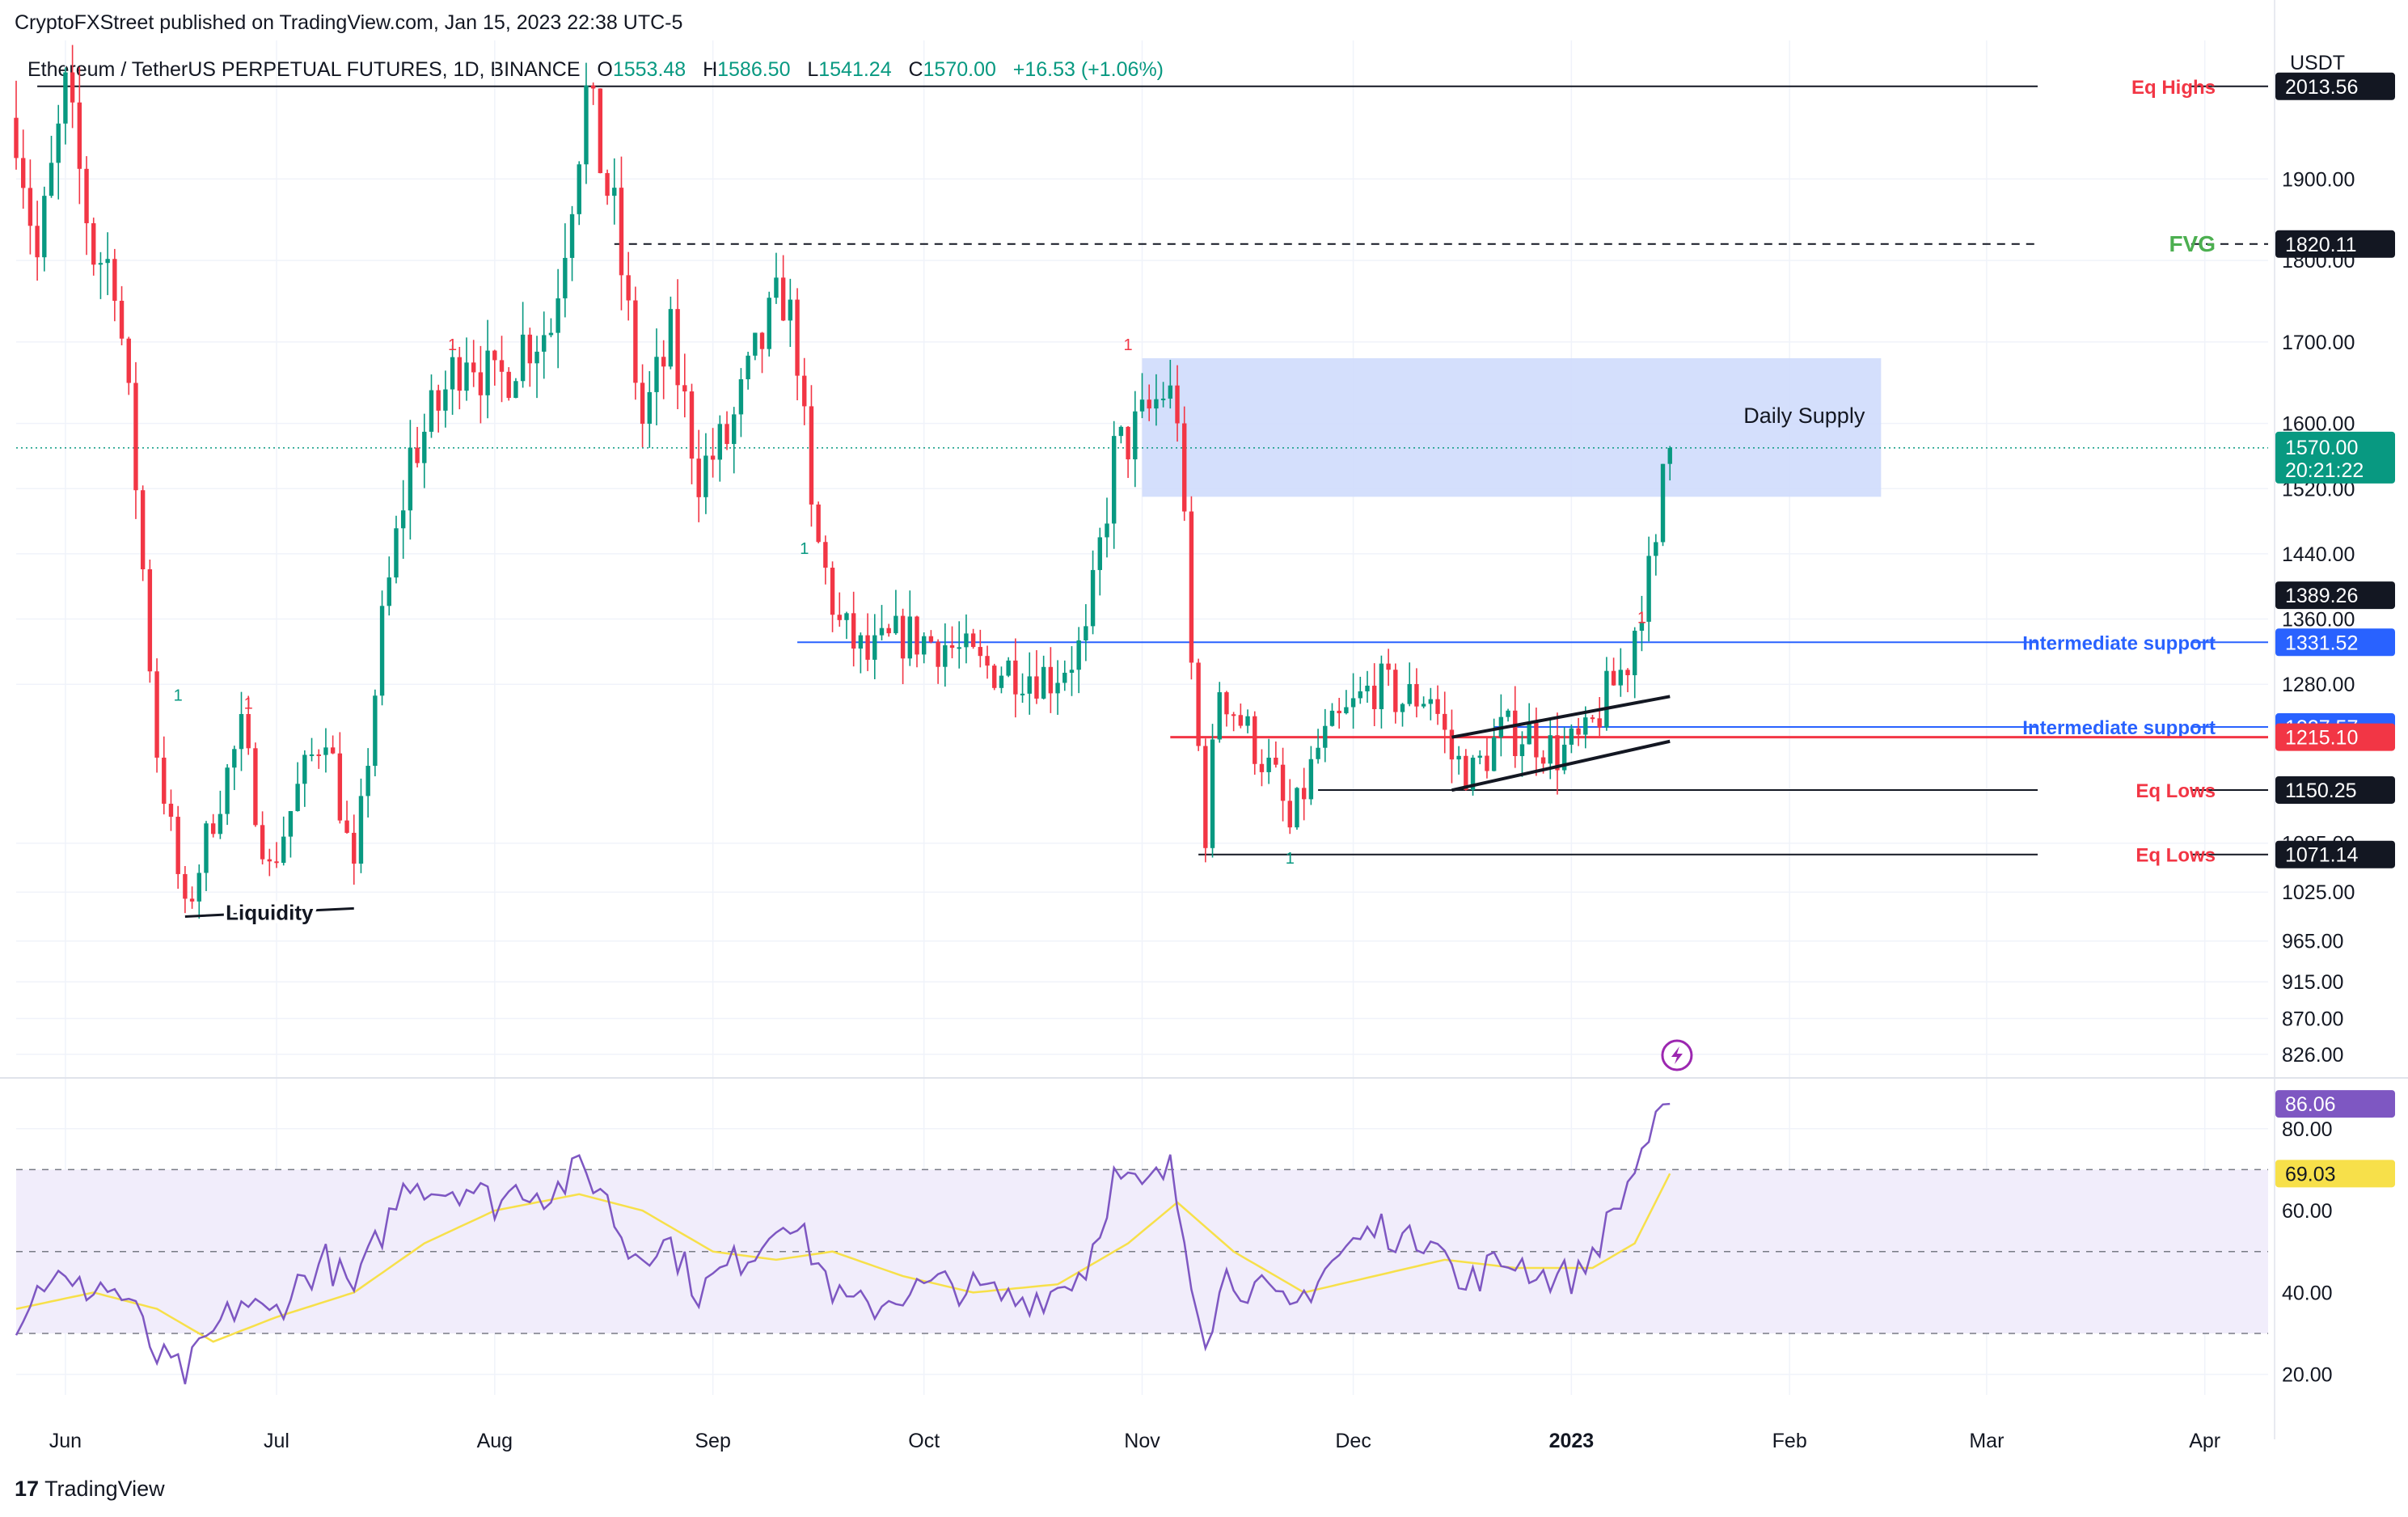  I want to click on x-tick-label: 2023, so click(1572, 1441).